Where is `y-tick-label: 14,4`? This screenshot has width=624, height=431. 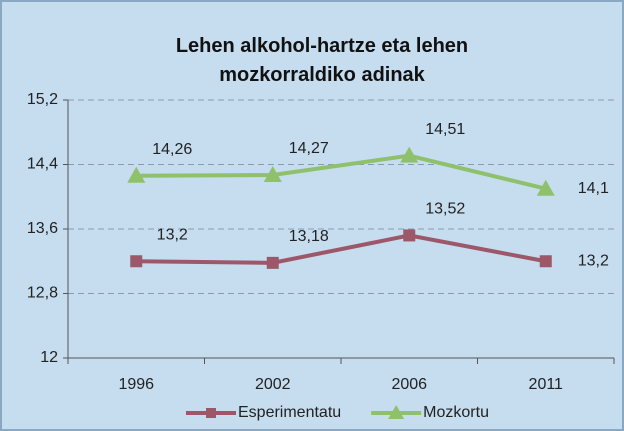
y-tick-label: 14,4 is located at coordinates (42, 164).